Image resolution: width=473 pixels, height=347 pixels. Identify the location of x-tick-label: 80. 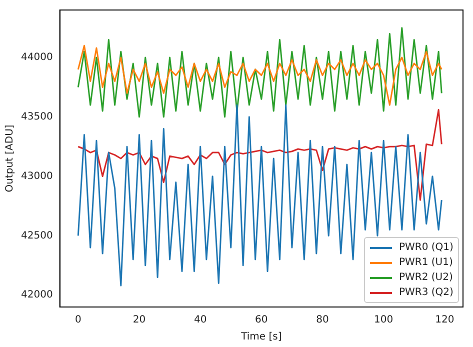
(322, 320).